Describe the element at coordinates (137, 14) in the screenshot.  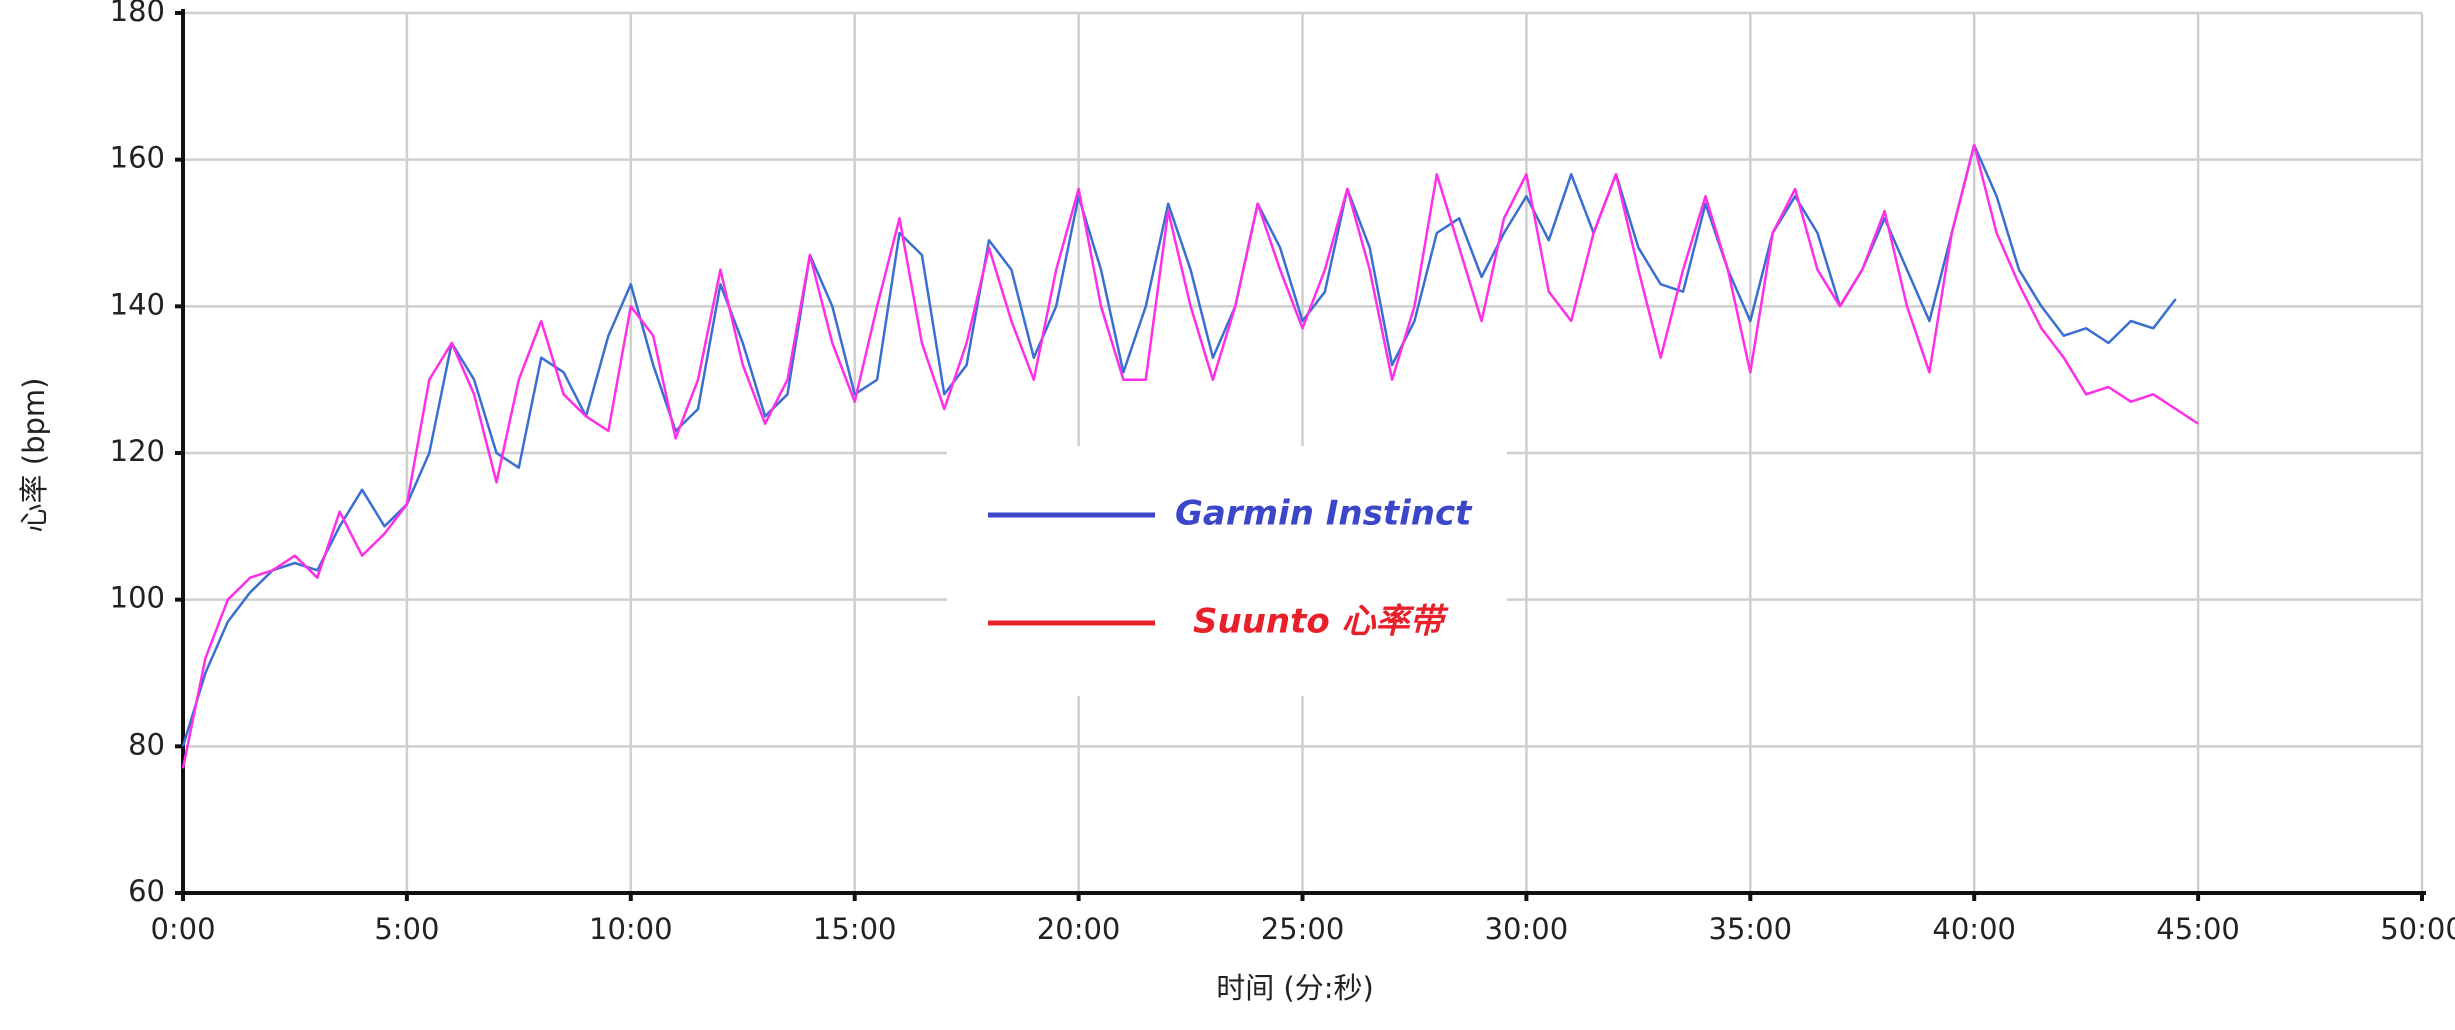
I see `y-tick-label: 180` at that location.